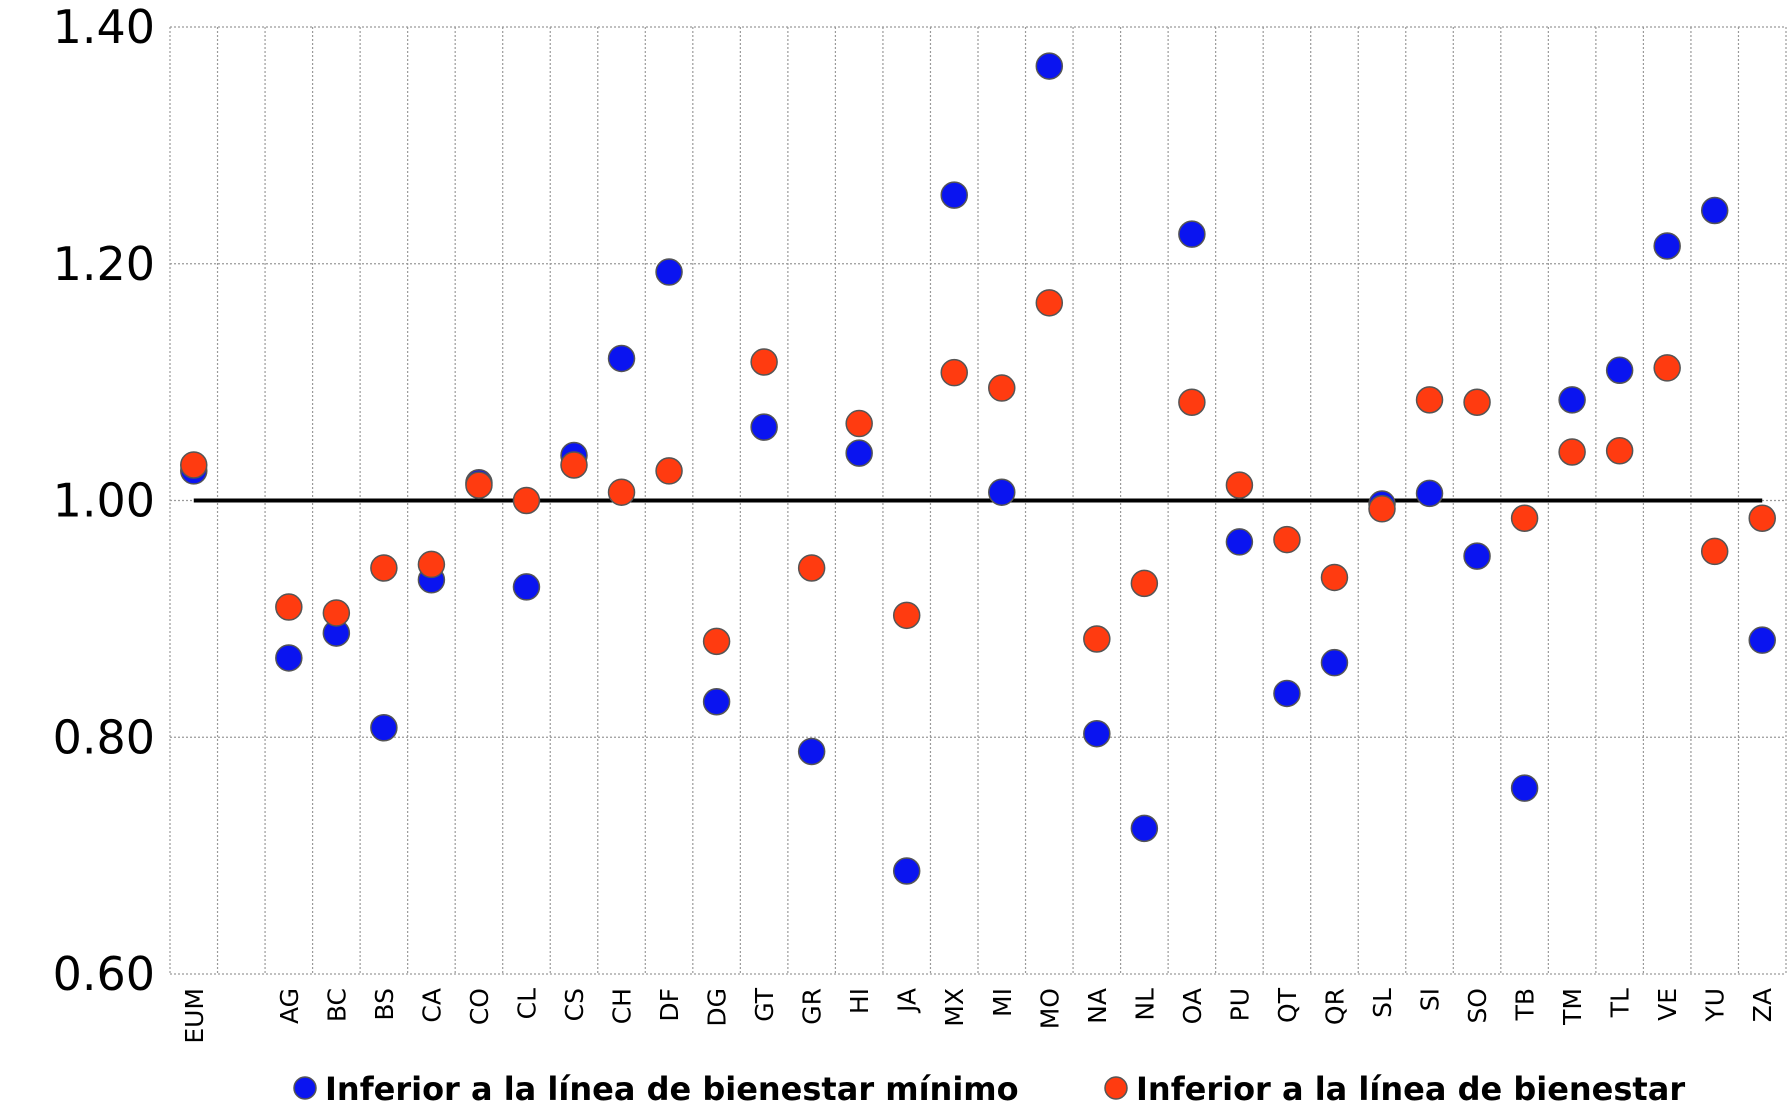  Describe the element at coordinates (1144, 1004) in the screenshot. I see `x-tick-label: NL` at that location.